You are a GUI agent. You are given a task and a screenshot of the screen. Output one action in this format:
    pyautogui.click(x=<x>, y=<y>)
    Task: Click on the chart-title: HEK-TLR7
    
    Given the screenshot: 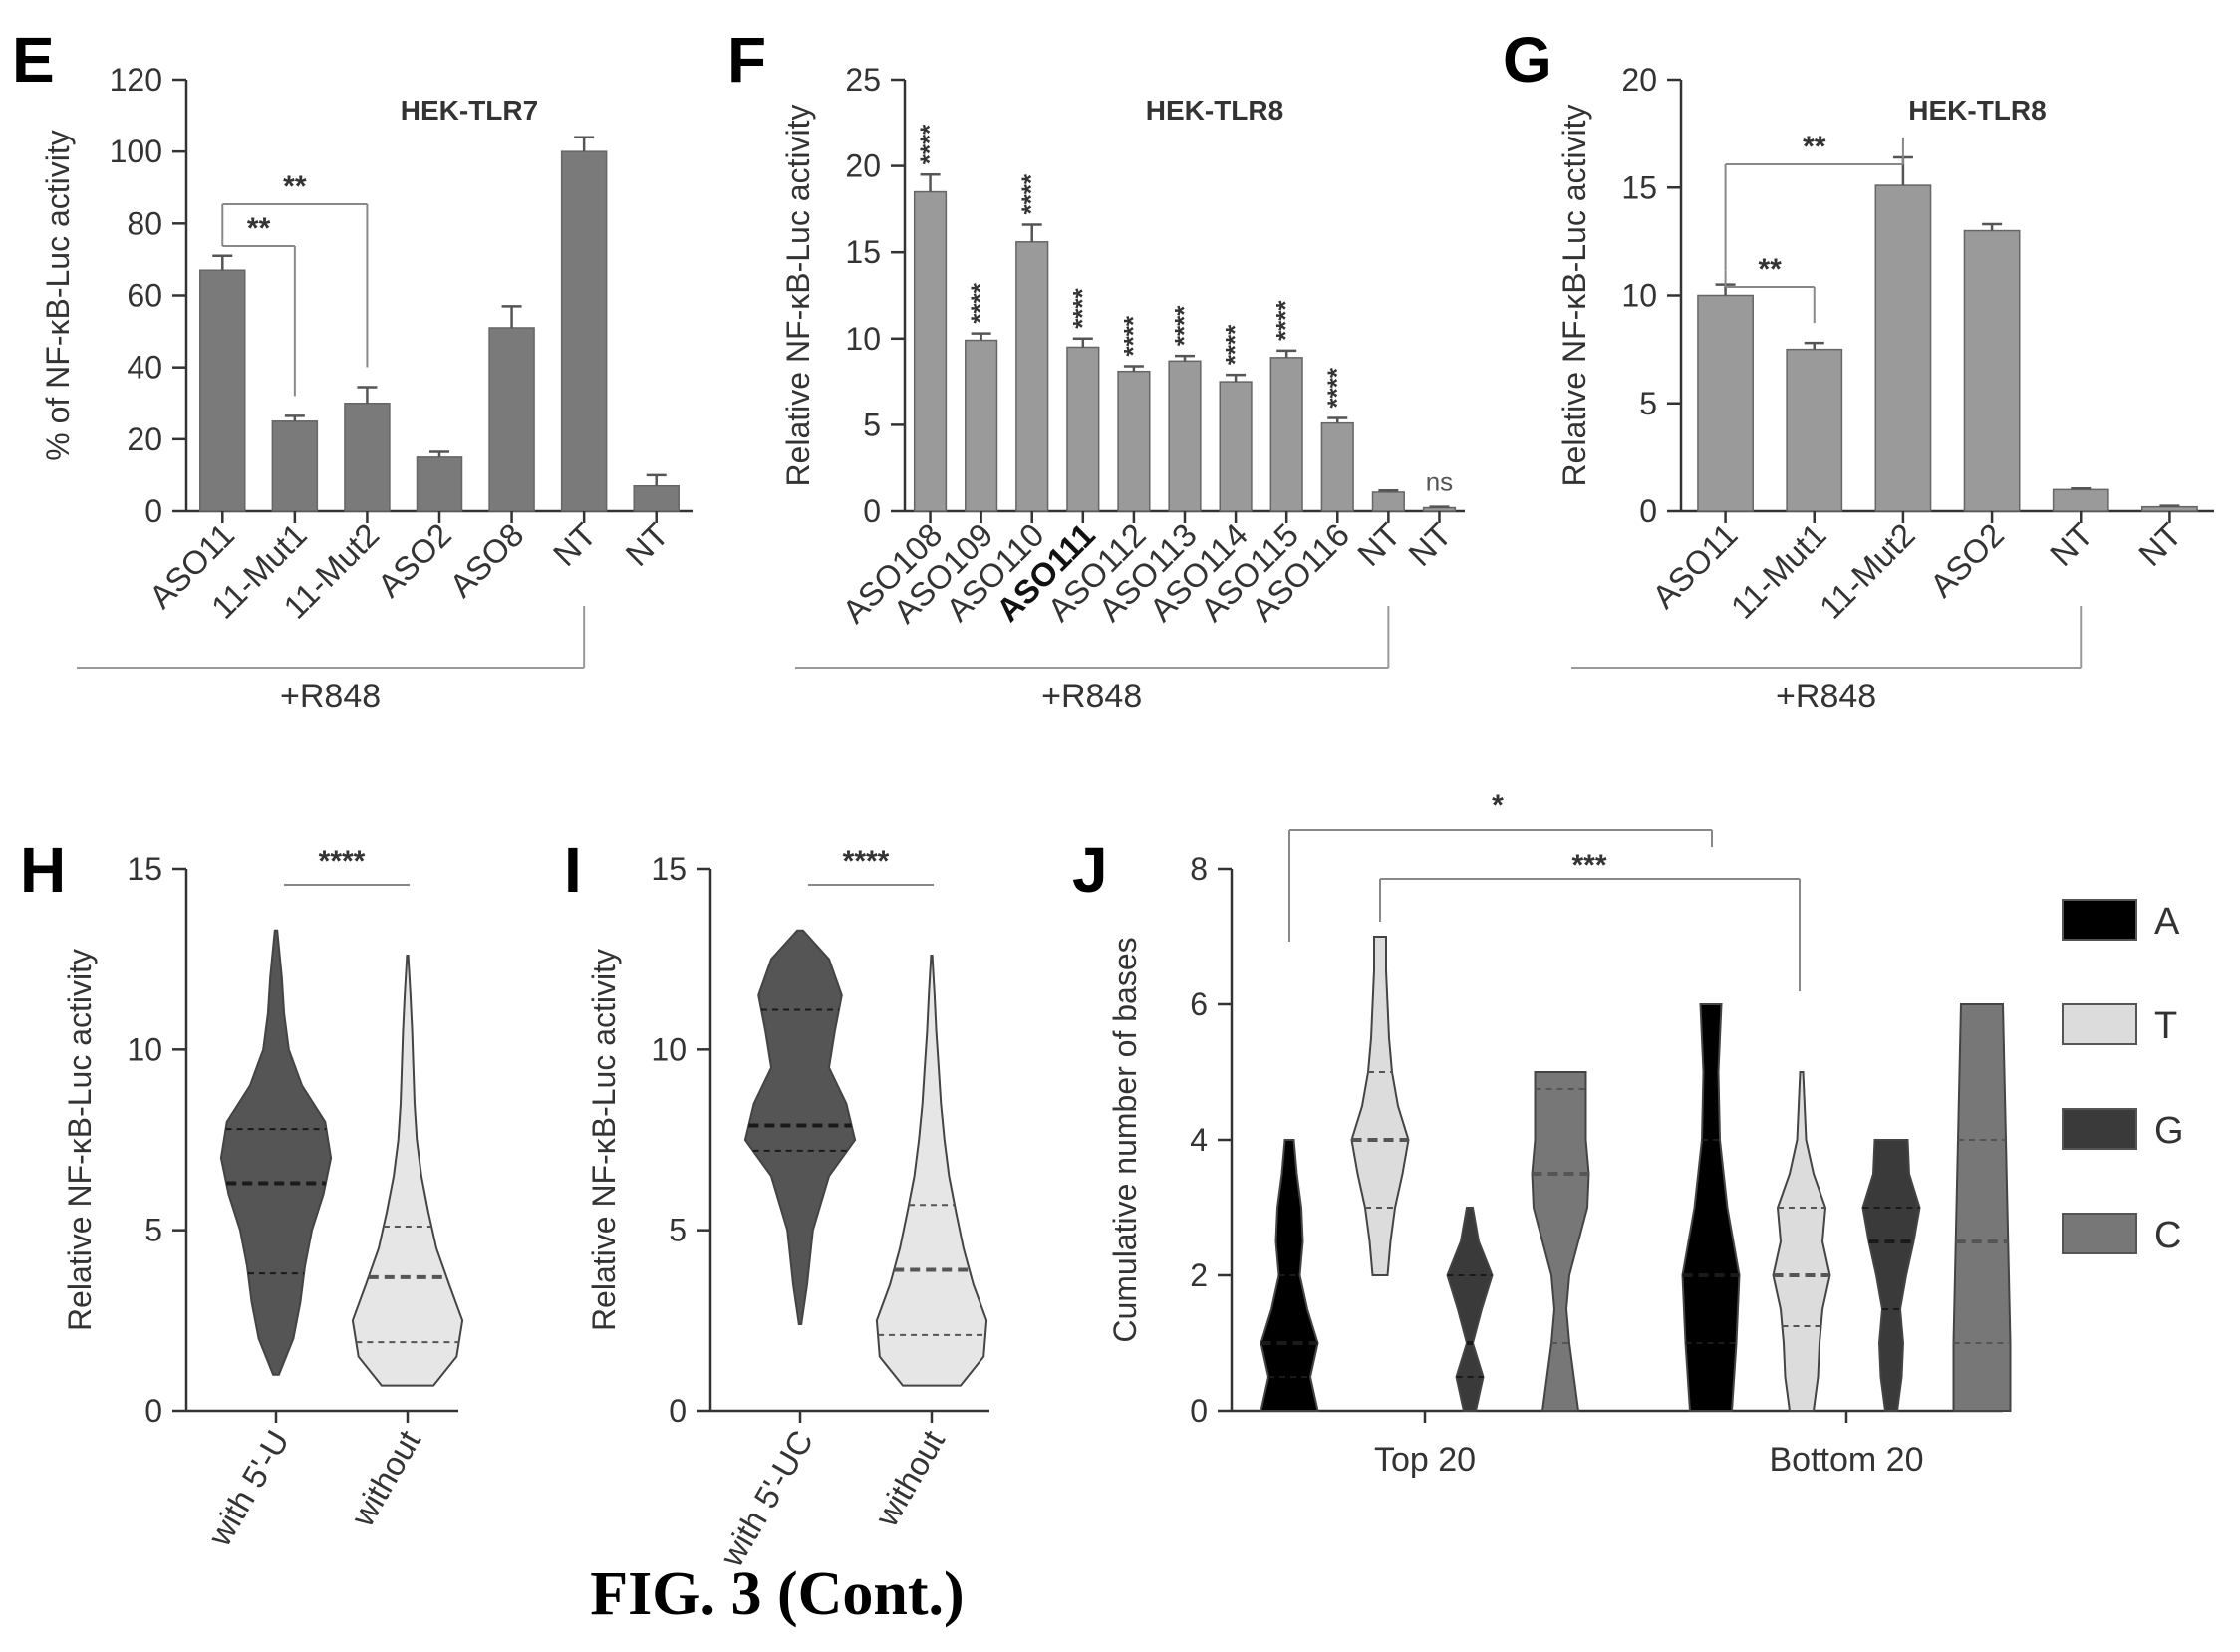 What is the action you would take?
    pyautogui.click(x=469, y=110)
    